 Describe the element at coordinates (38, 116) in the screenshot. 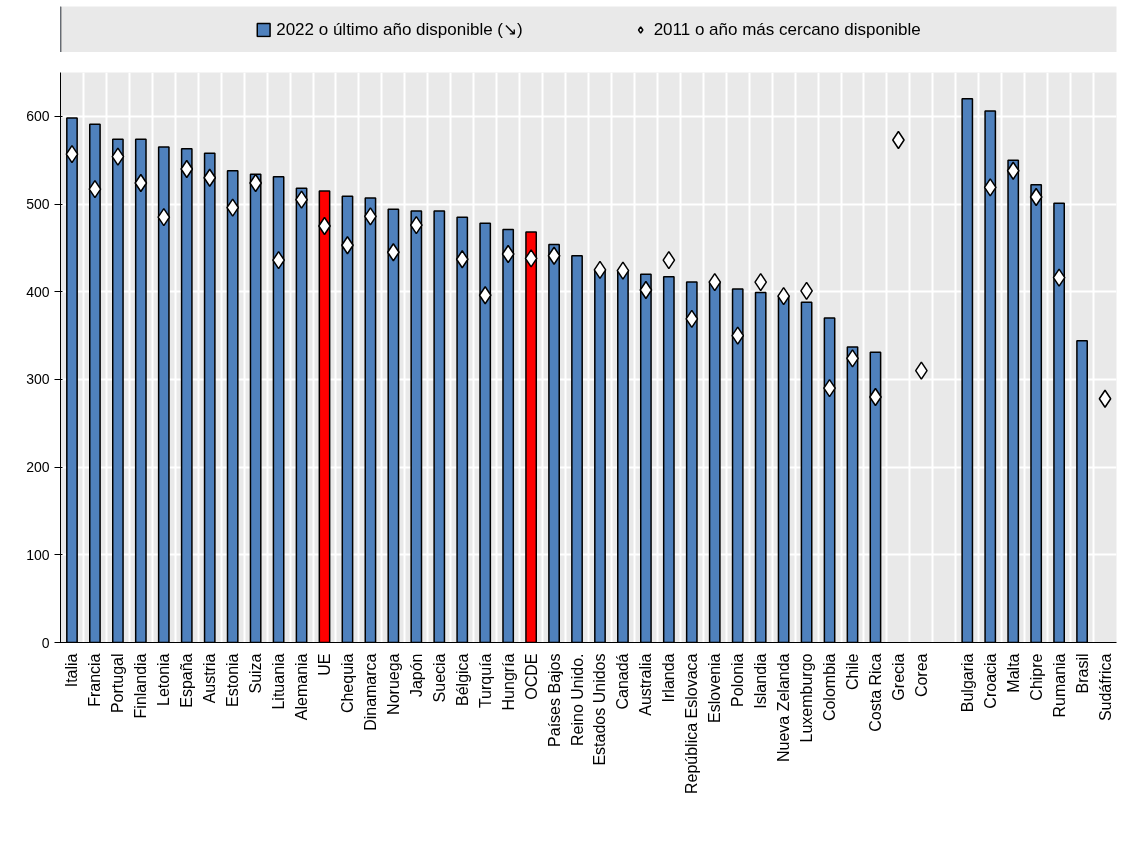

I see `y-tick-label: 600` at that location.